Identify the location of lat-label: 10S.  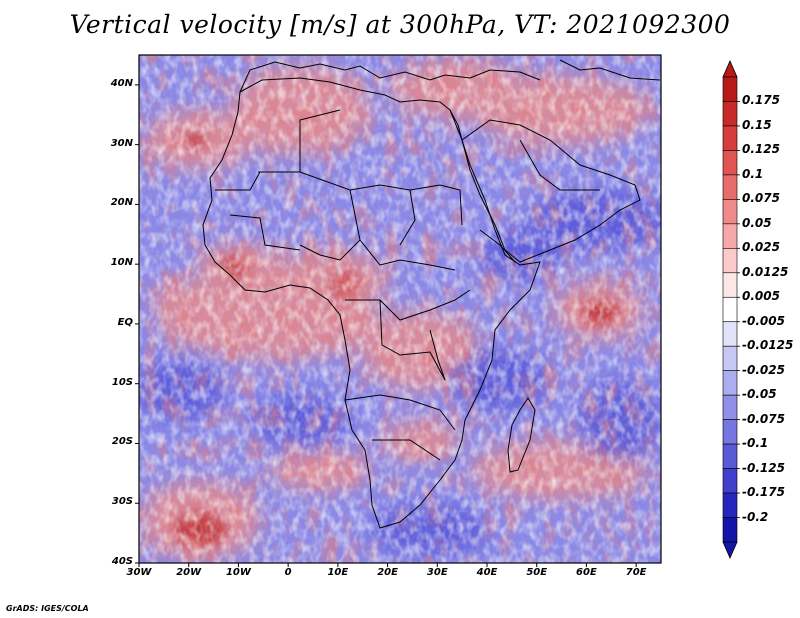
(122, 382).